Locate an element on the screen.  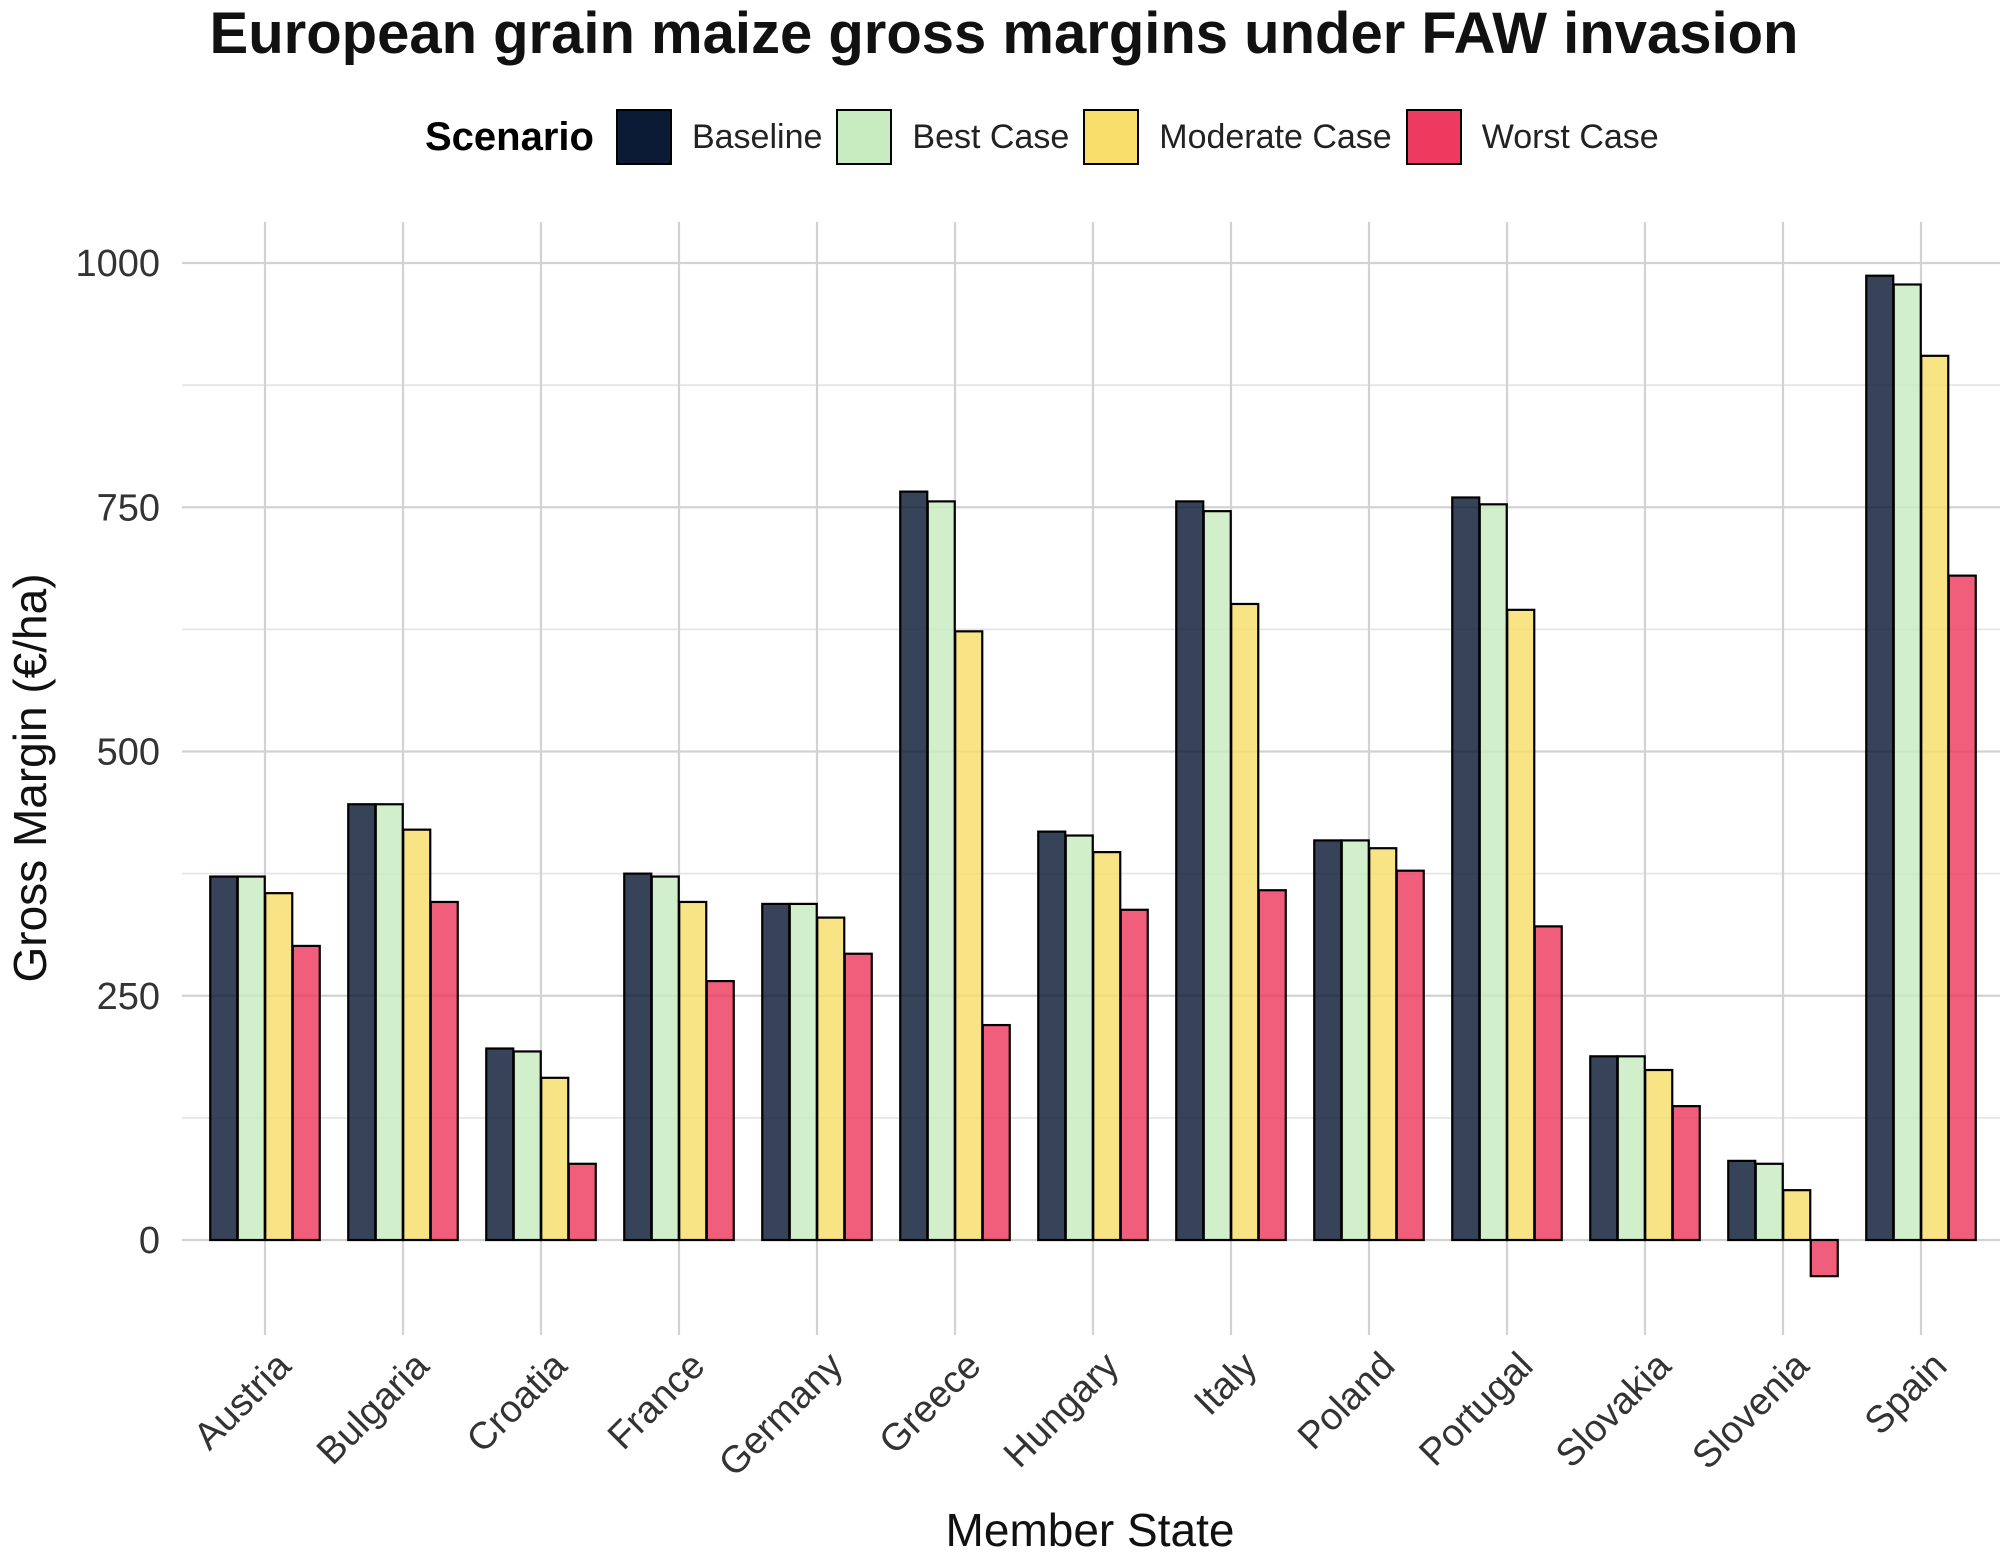
x-tick-label-greece: Greece is located at coordinates (931, 1404).